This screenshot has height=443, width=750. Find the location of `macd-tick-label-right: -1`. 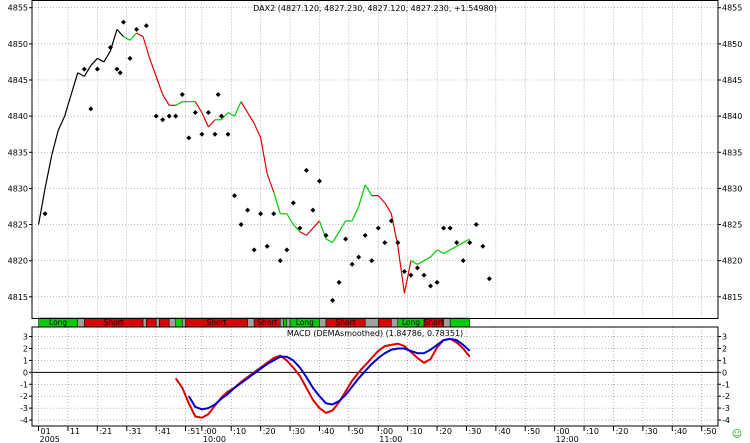

macd-tick-label-right: -1 is located at coordinates (726, 384).